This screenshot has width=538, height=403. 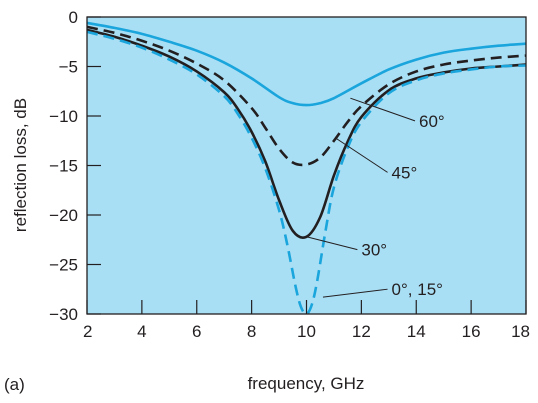 I want to click on y-tick-label-0: 0, so click(x=73, y=17).